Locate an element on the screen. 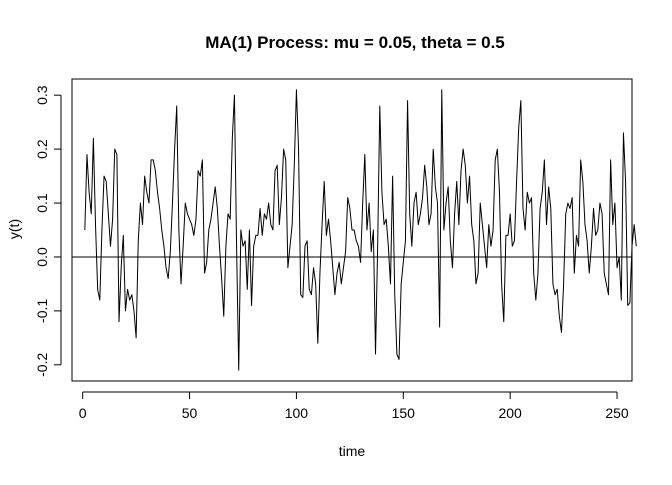 The width and height of the screenshot is (672, 485). y-tick-label: 0.2 is located at coordinates (42, 149).